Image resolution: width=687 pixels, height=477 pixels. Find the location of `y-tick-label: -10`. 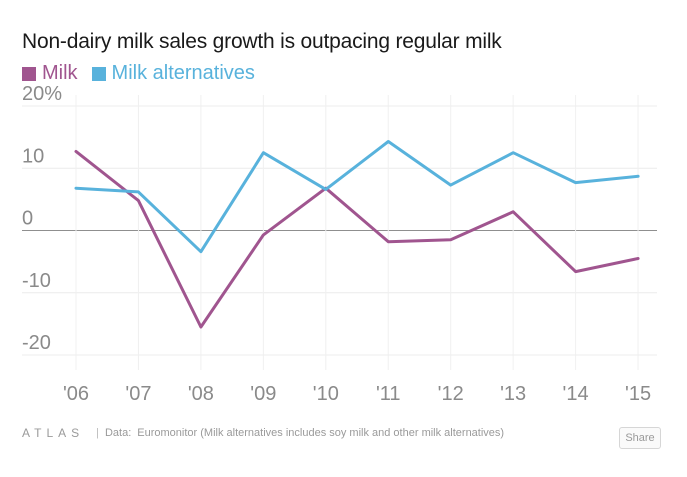

y-tick-label: -10 is located at coordinates (36, 281).